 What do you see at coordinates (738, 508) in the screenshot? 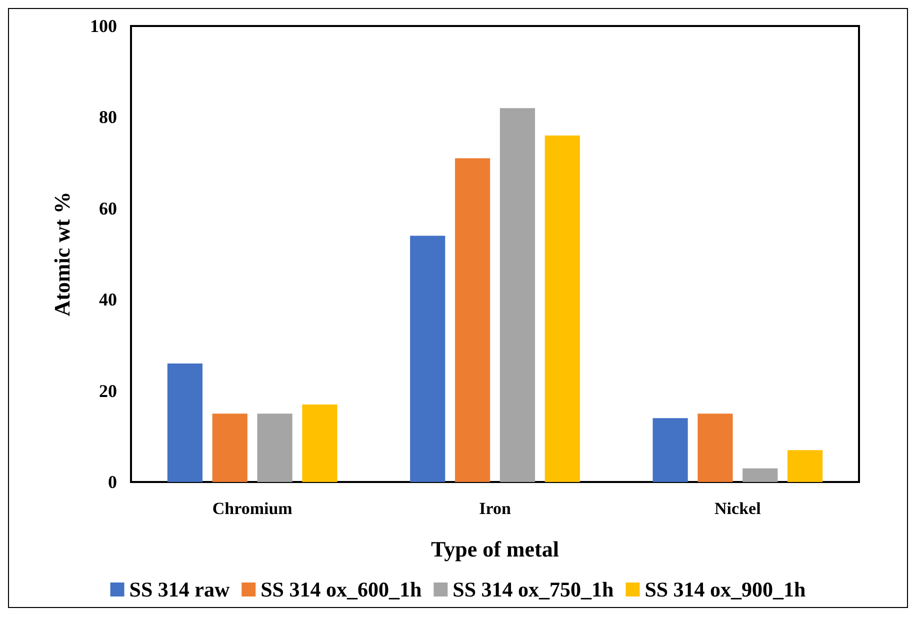
I see `x-tick-label: Nickel` at bounding box center [738, 508].